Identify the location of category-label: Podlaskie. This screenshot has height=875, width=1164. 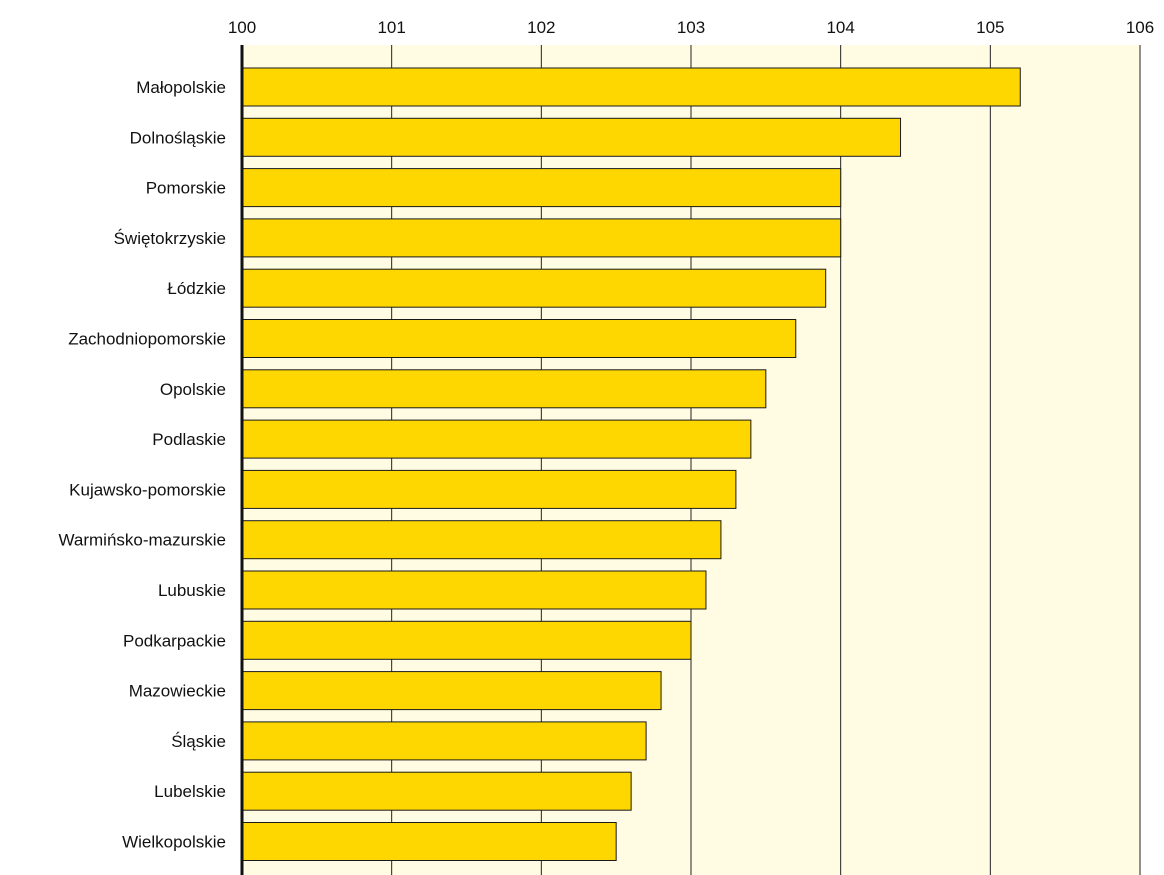
(189, 439).